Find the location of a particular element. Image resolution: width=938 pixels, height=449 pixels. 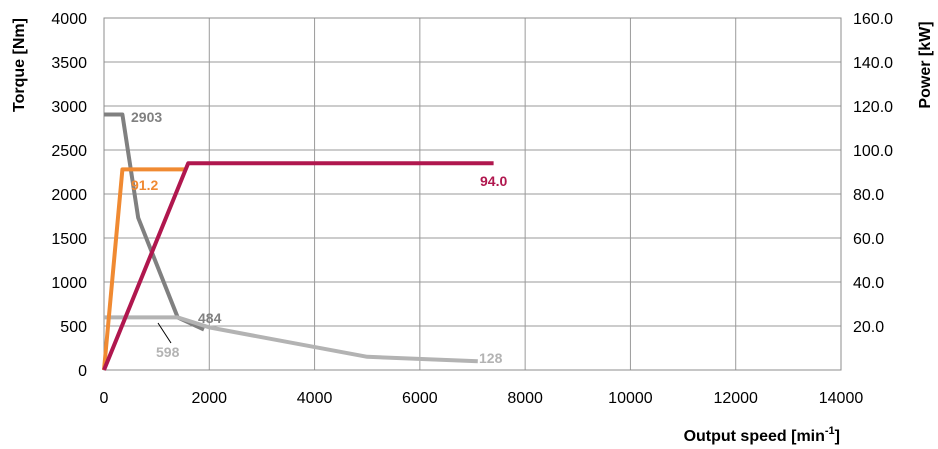

y-right-tick-label: 120.0 is located at coordinates (873, 107).